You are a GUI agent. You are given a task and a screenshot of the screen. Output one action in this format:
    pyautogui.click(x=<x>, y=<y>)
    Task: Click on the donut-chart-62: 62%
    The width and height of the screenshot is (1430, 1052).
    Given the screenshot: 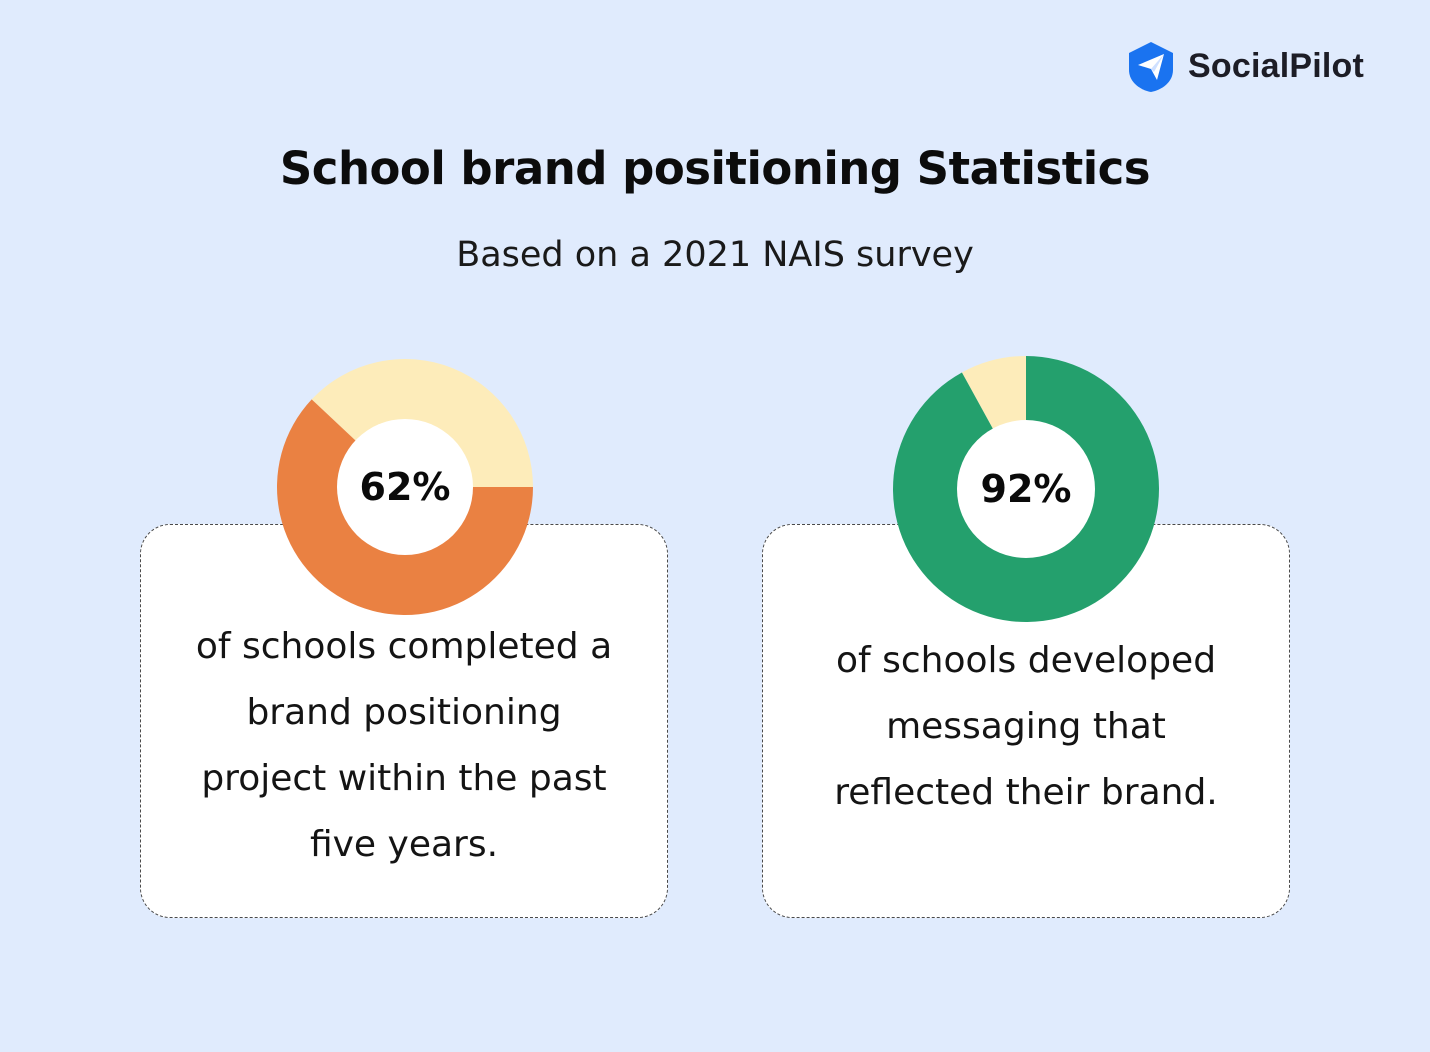 What is the action you would take?
    pyautogui.click(x=405, y=486)
    